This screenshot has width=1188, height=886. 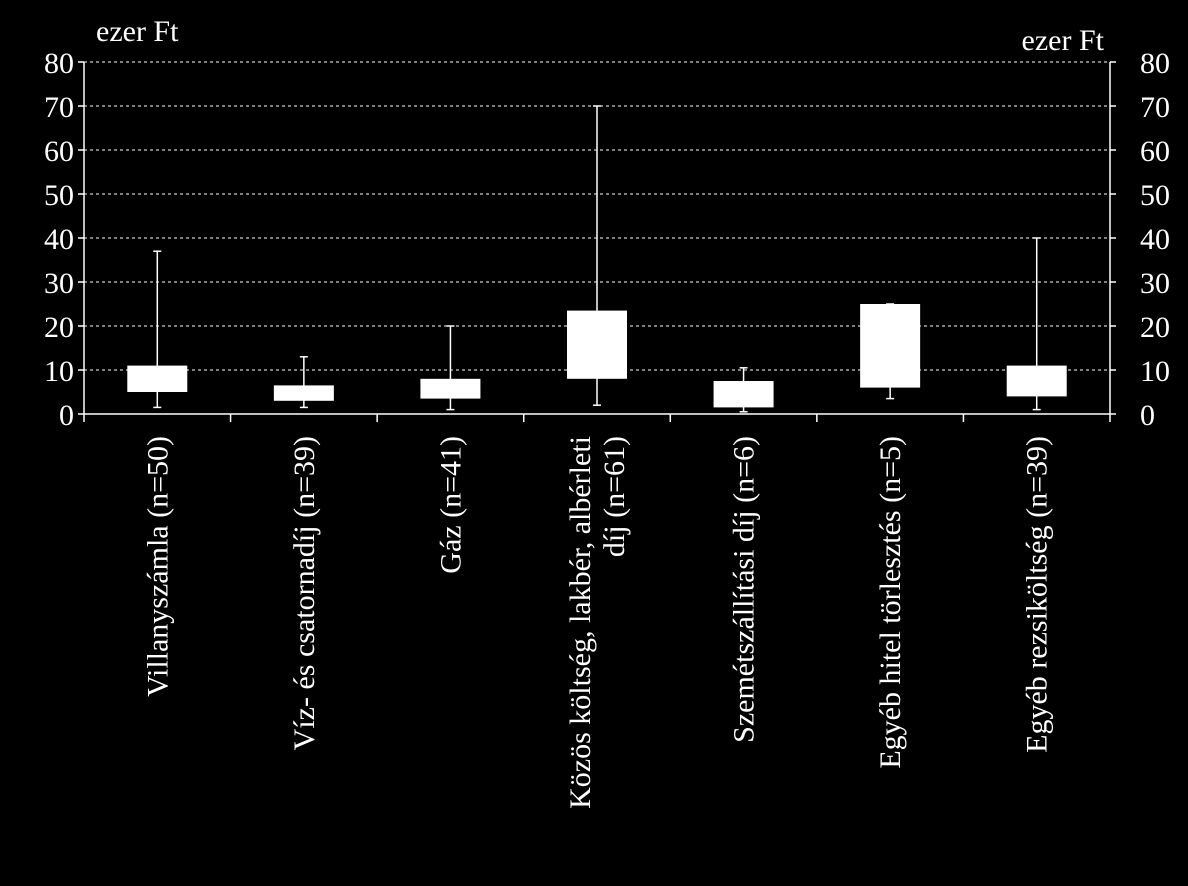 I want to click on category-label: Egyéb rezsiköltség (n=39), so click(x=1037, y=594).